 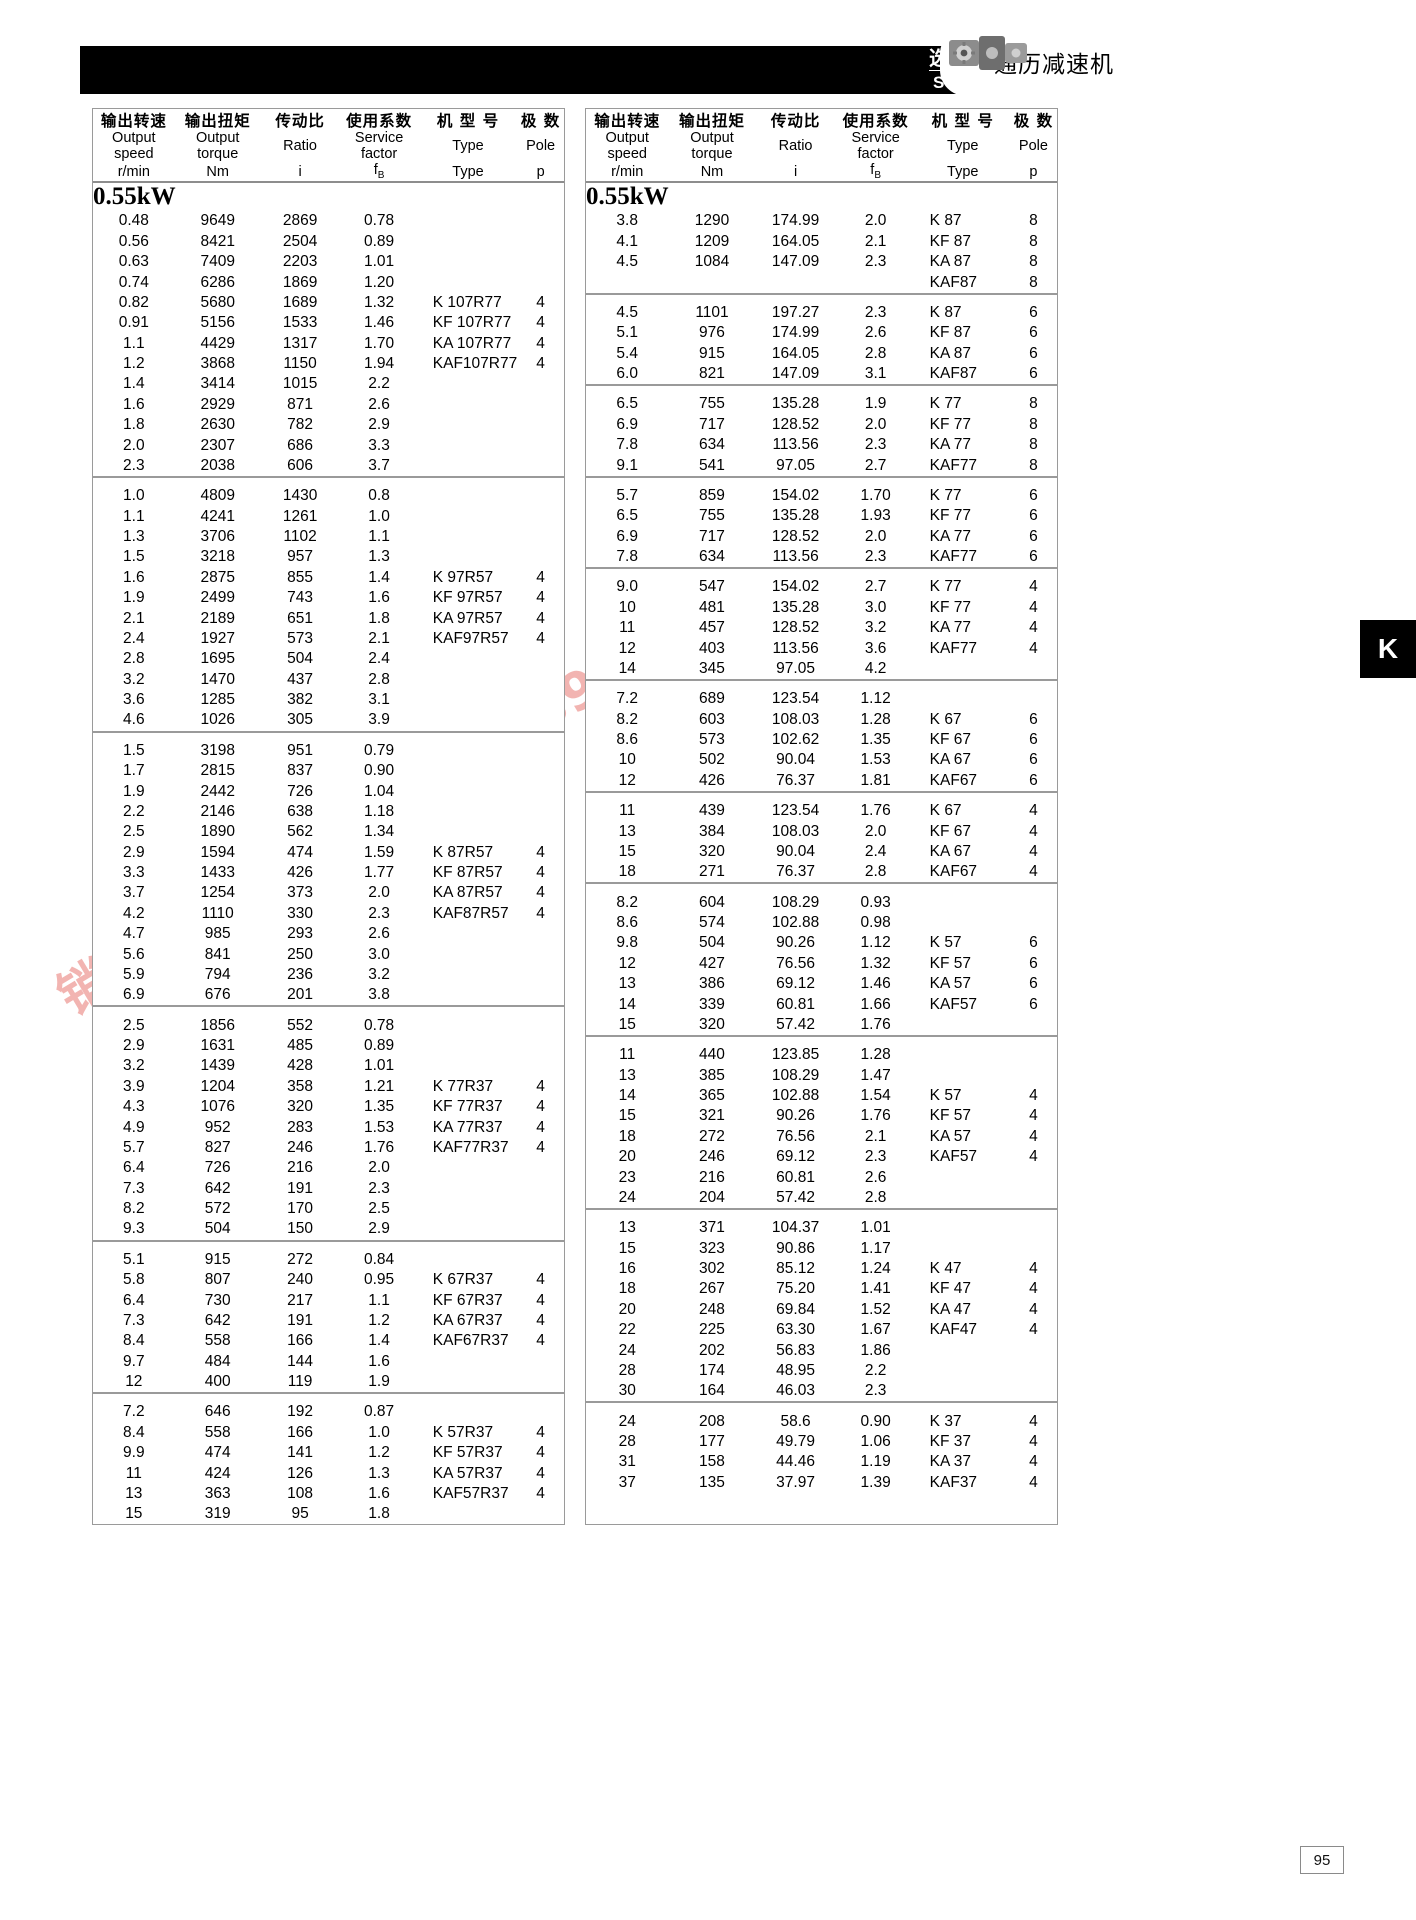 I want to click on table-row: 13 384 108.03 2.0 KF 67 4, so click(x=821, y=831).